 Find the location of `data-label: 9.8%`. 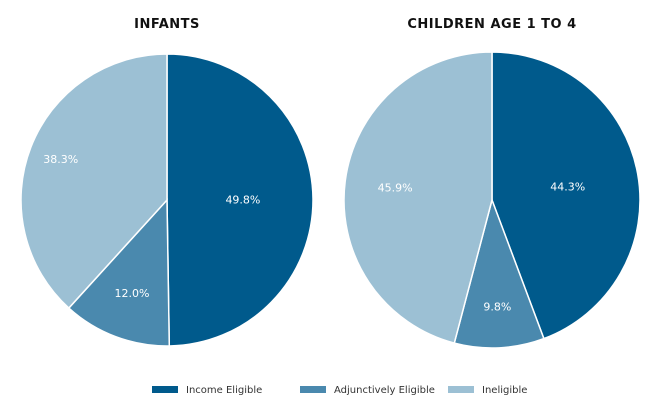

data-label: 9.8% is located at coordinates (497, 306).